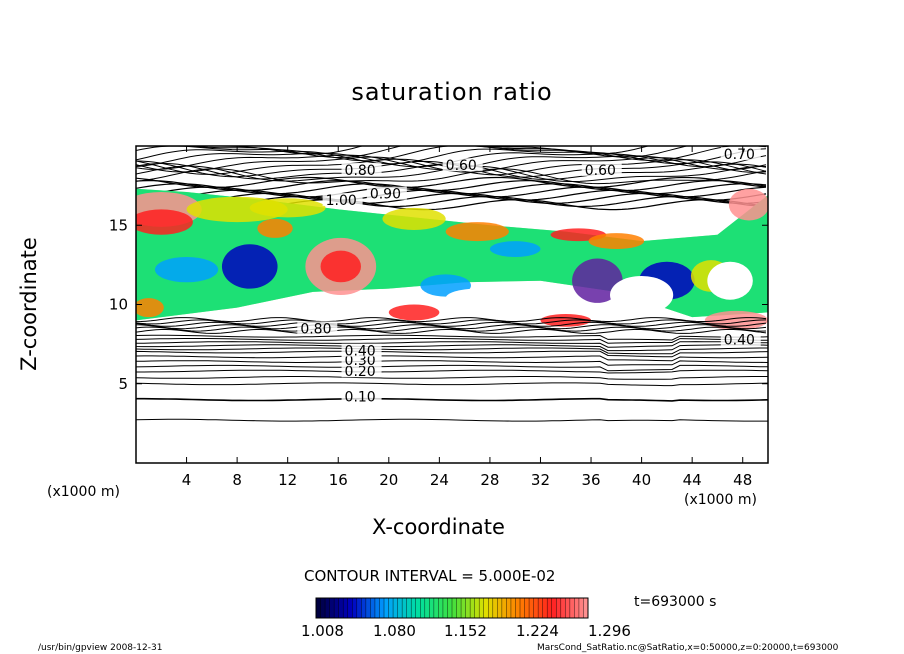 The height and width of the screenshot is (654, 904). Describe the element at coordinates (465, 631) in the screenshot. I see `colorbar-tick-label: 1.152` at that location.